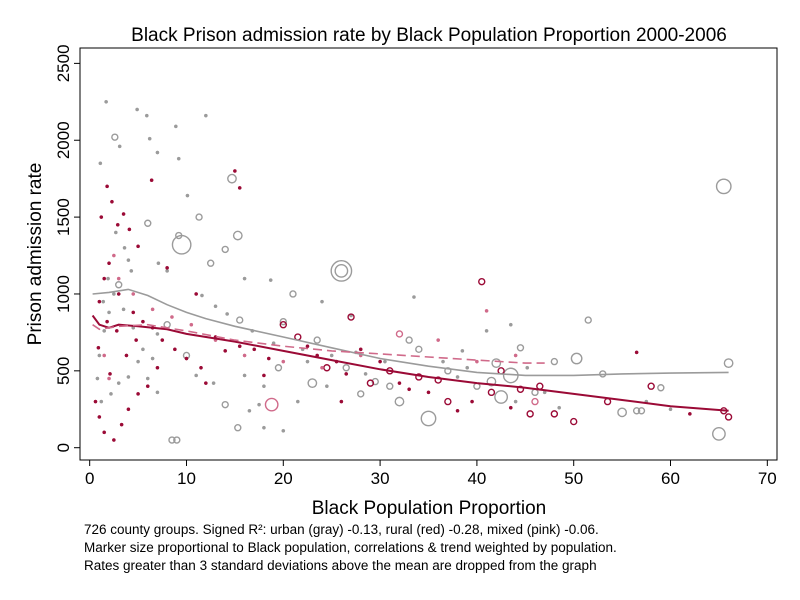  What do you see at coordinates (89, 478) in the screenshot?
I see `x-tick-label: 0` at bounding box center [89, 478].